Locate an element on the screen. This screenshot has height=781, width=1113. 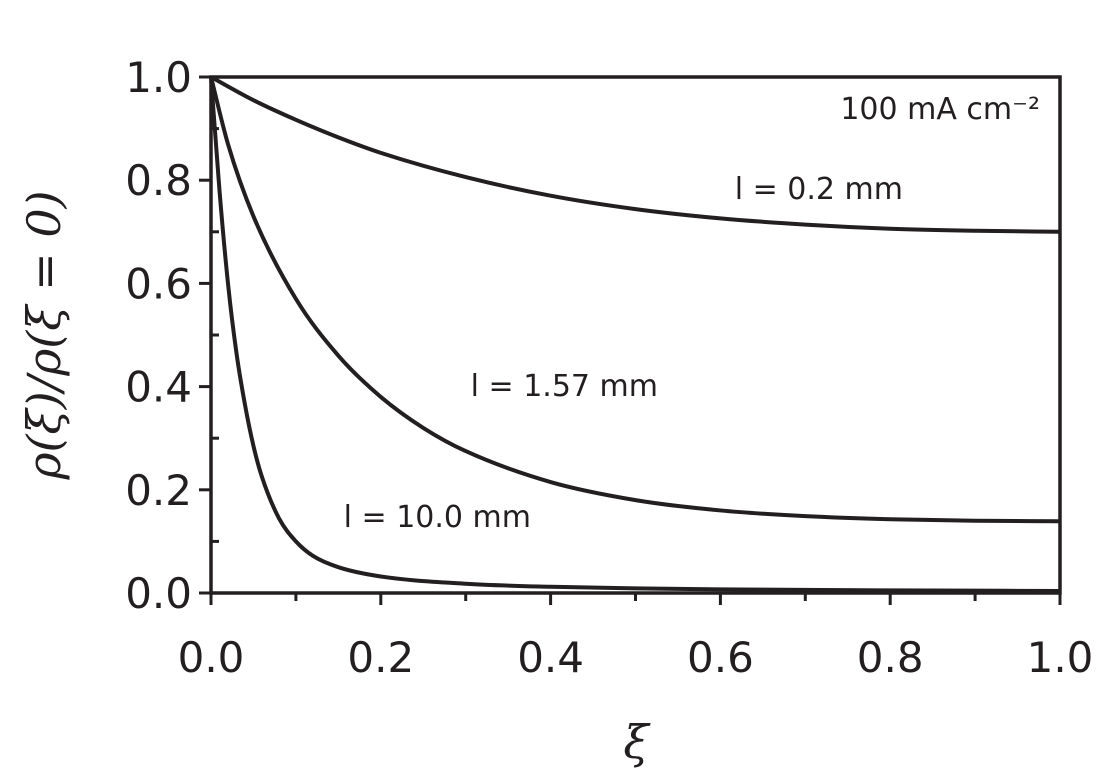
y-tick-label: 0.6 is located at coordinates (158, 283).